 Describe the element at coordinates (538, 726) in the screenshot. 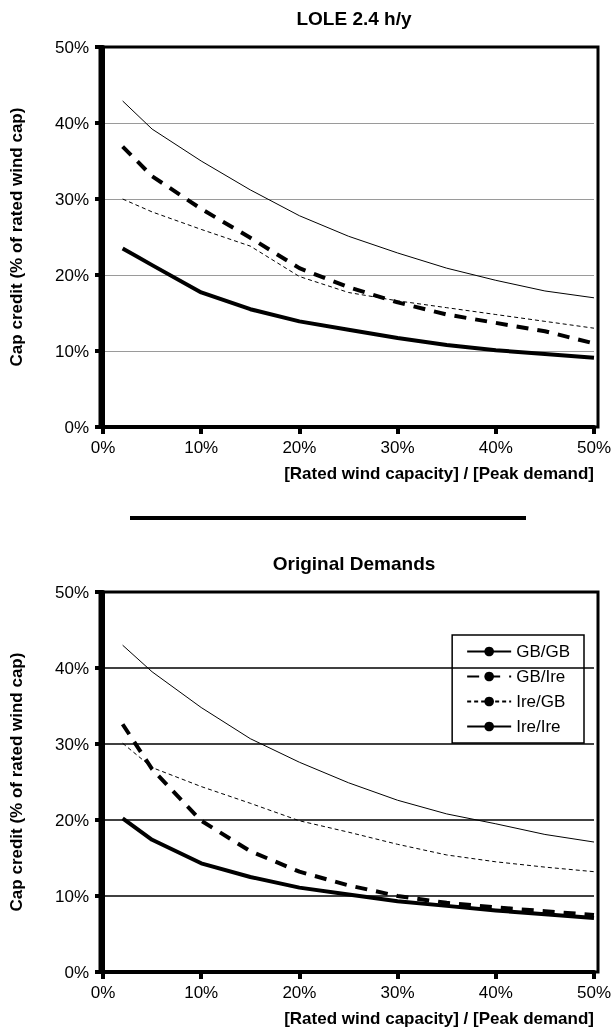

I see `legend-label: Ire/Ire` at that location.